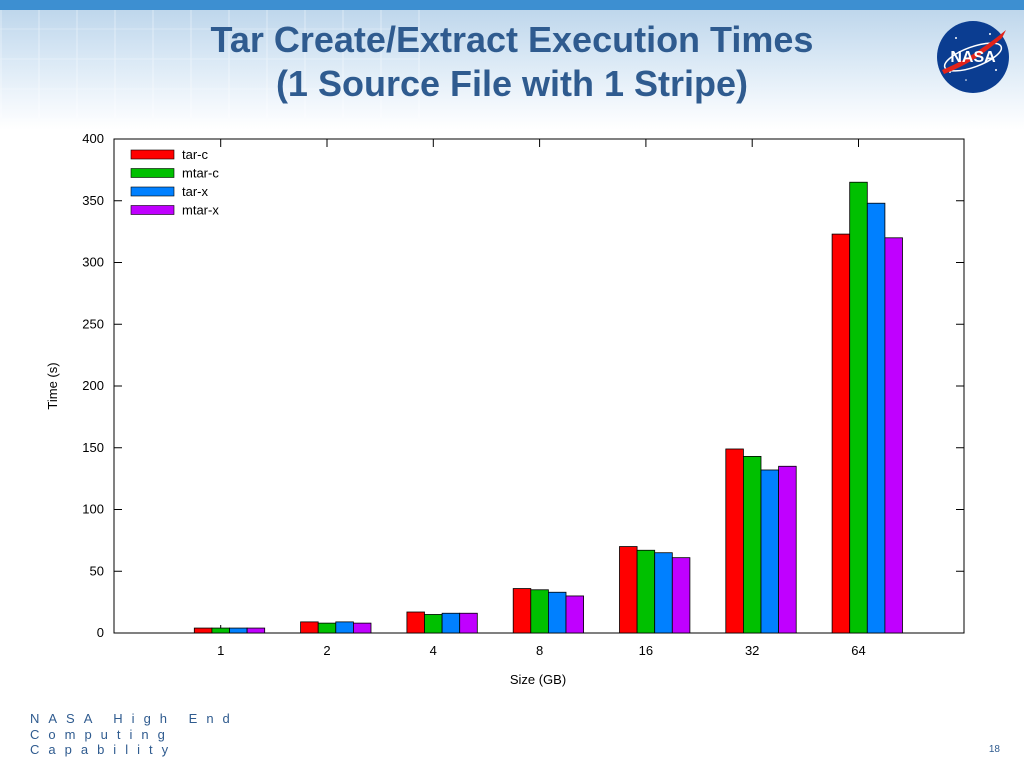 The image size is (1024, 768). What do you see at coordinates (210, 65) in the screenshot?
I see `header-decoration` at bounding box center [210, 65].